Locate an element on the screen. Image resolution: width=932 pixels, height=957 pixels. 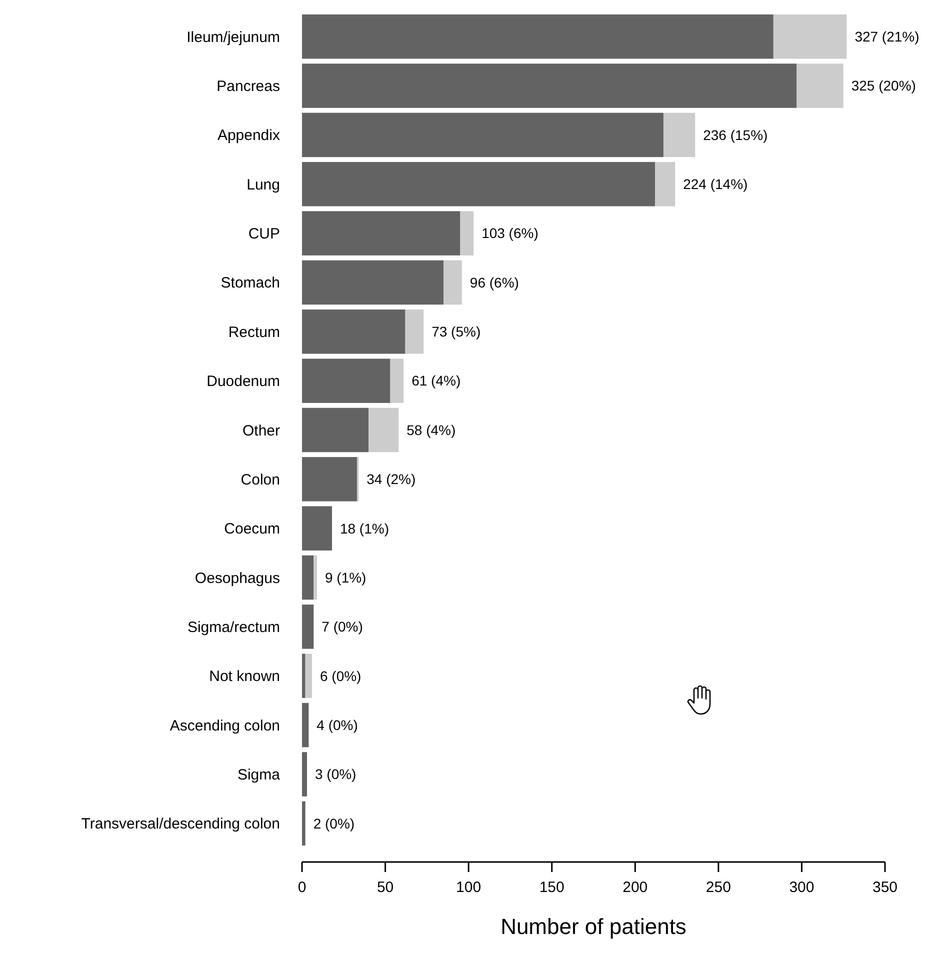
total-label: 73 (5%) is located at coordinates (456, 332).